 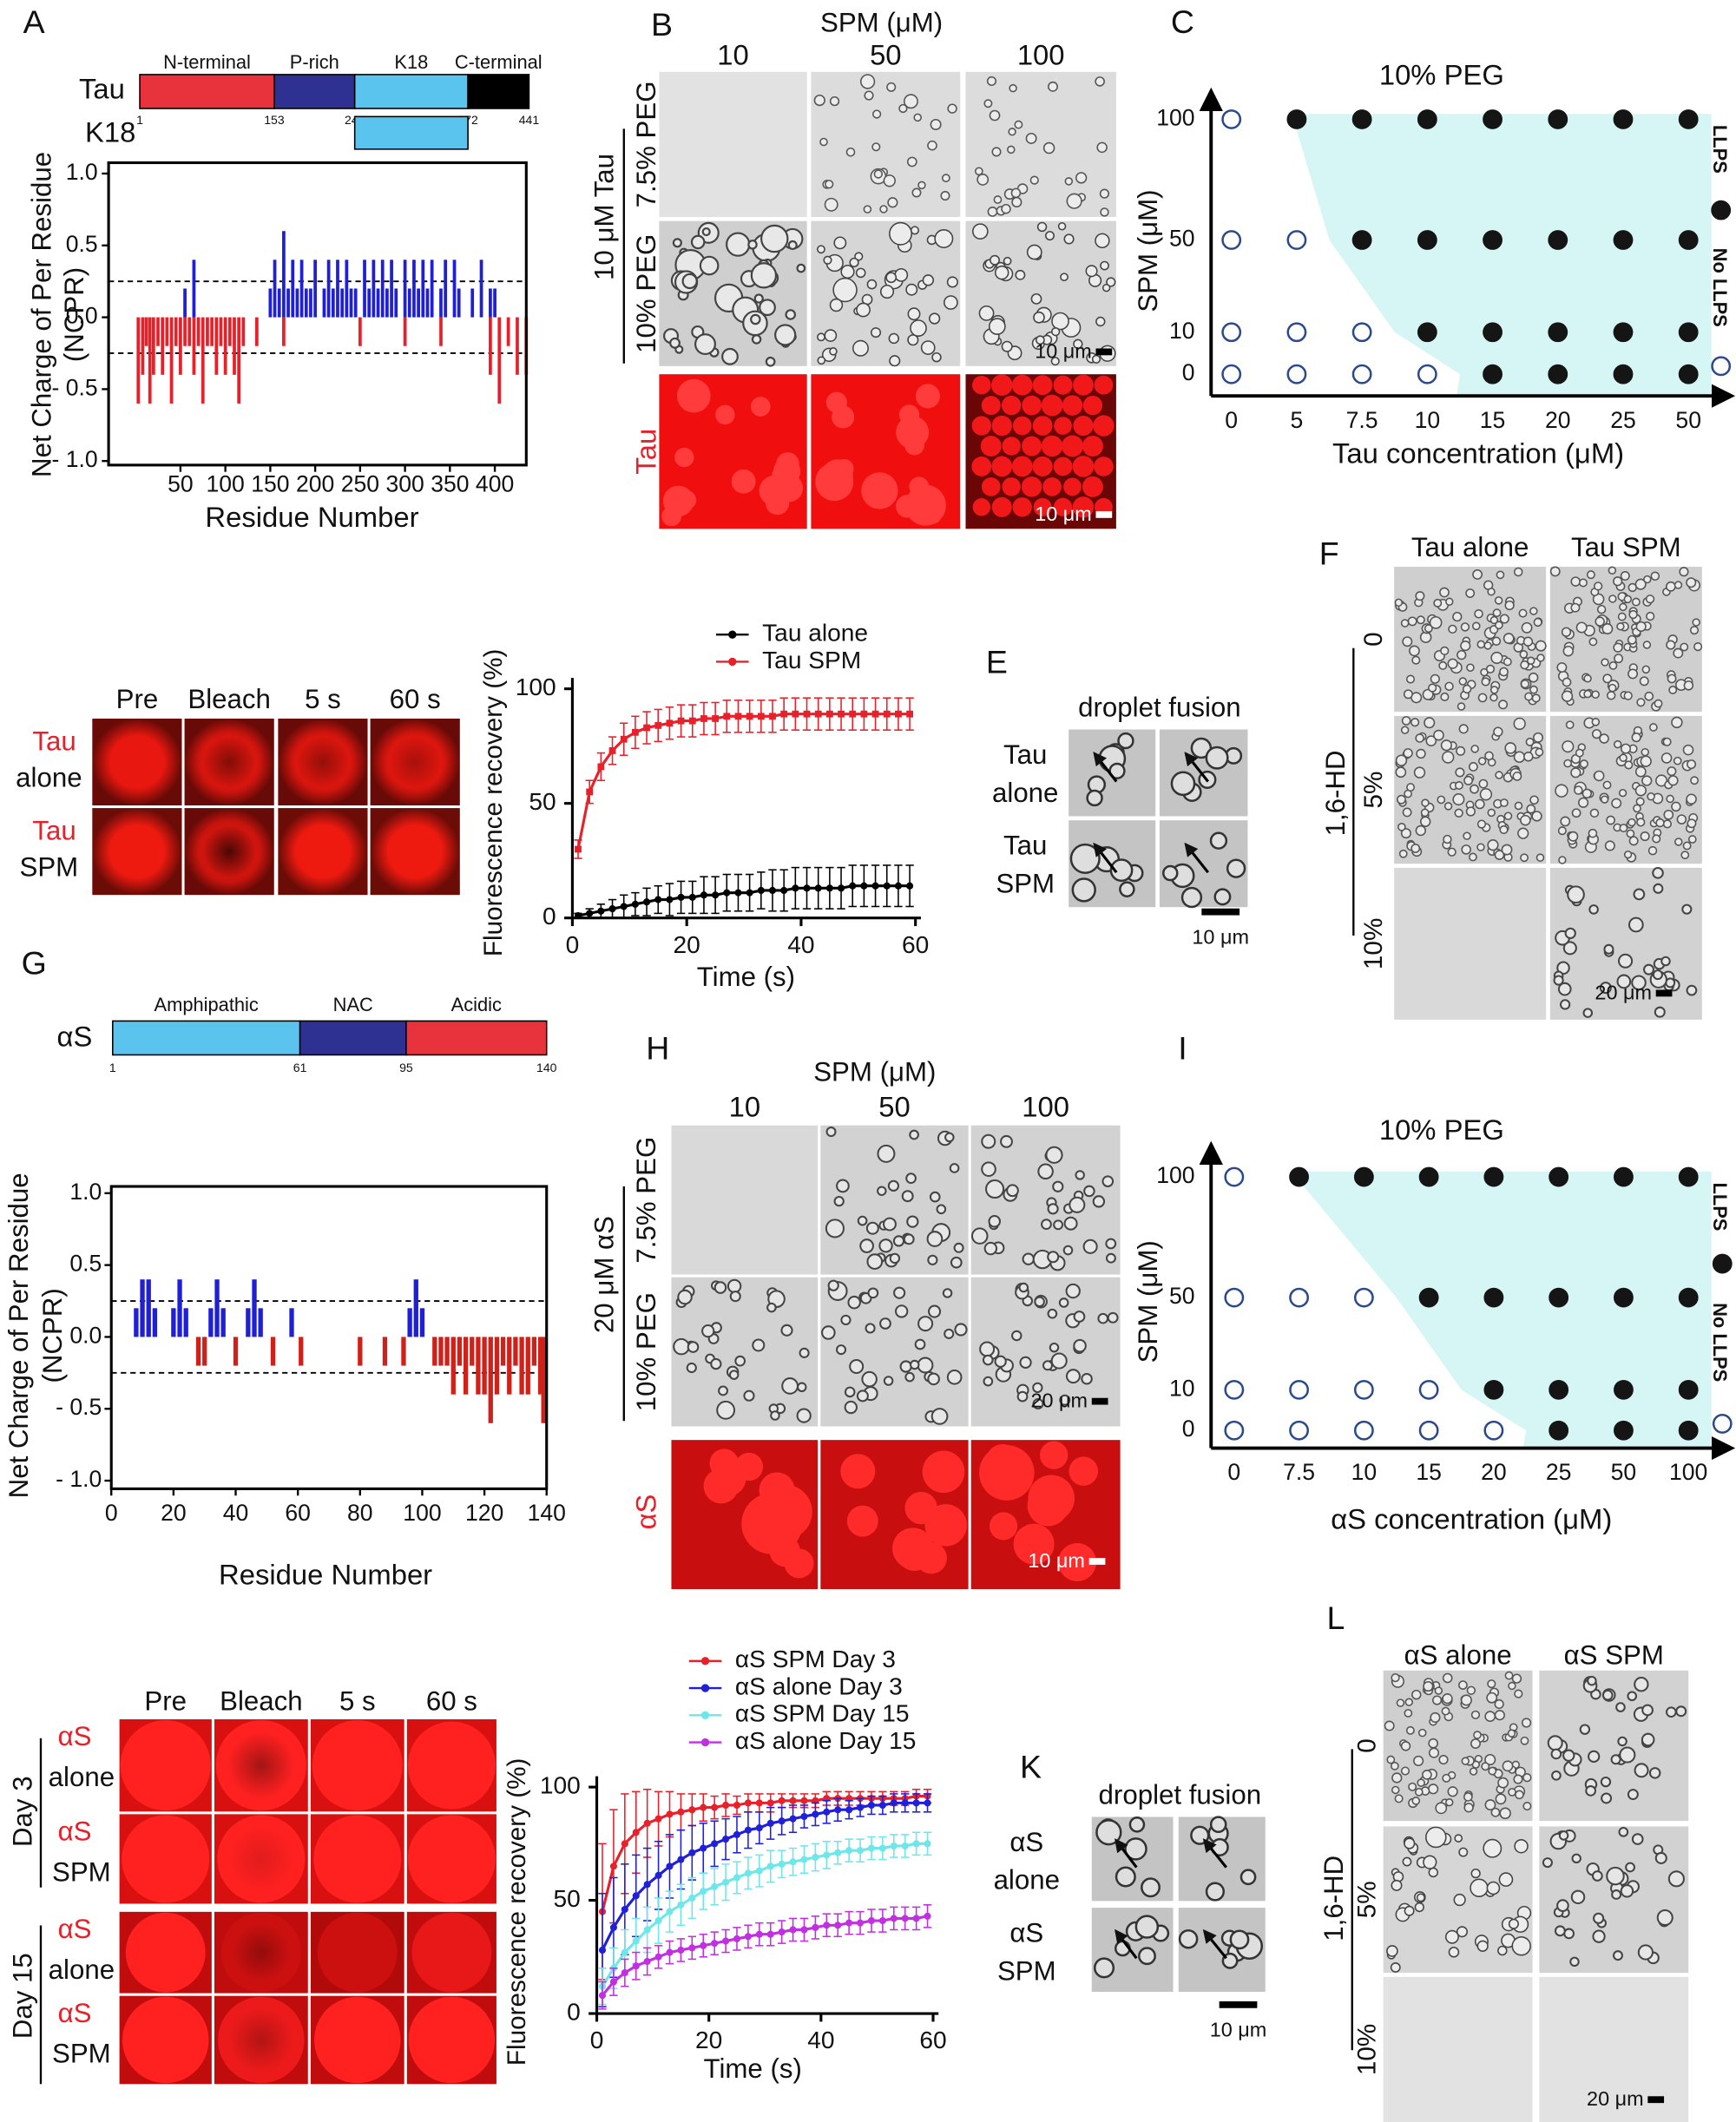 I want to click on label: SPM, so click(x=1025, y=883).